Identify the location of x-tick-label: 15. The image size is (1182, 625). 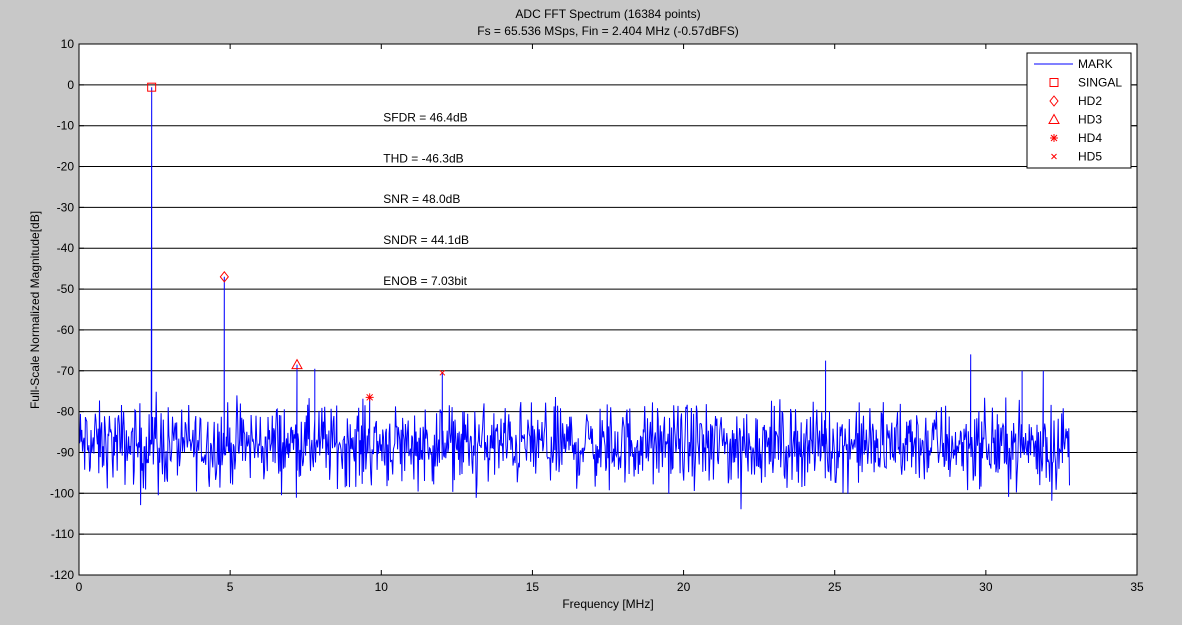
(533, 587).